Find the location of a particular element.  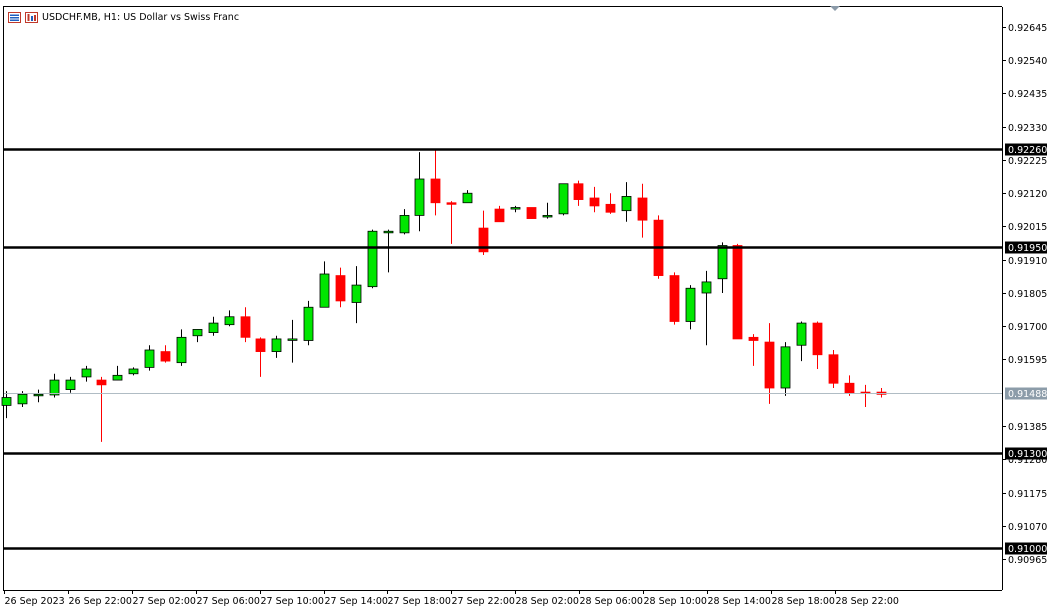

time-tick-label: 28 Sep 10:00 is located at coordinates (675, 601).